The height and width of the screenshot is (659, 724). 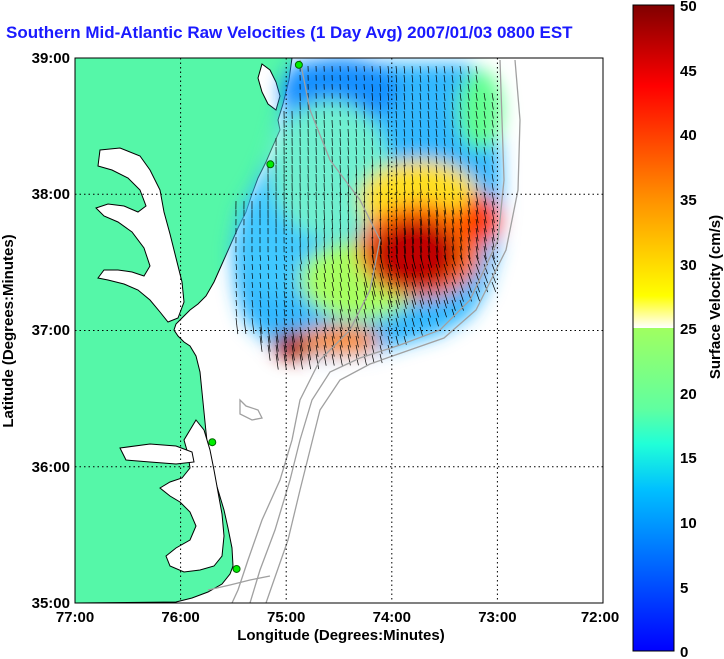 I want to click on field-blob-north-east, so click(x=480, y=110).